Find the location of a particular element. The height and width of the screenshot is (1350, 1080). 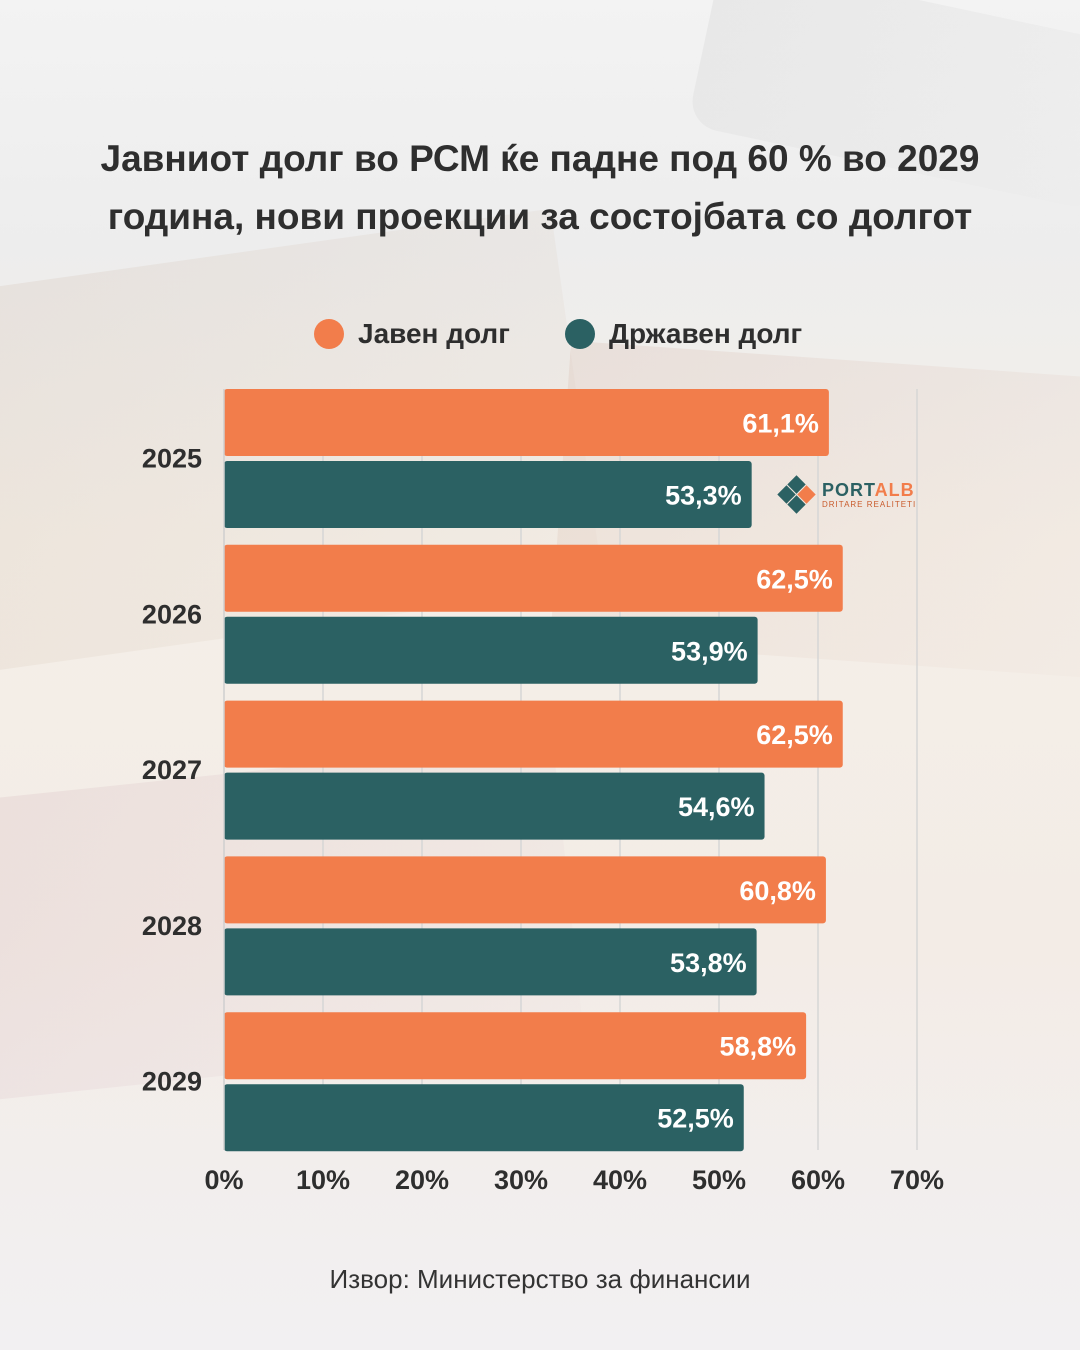

bar-value-label: 53,8% is located at coordinates (708, 963).